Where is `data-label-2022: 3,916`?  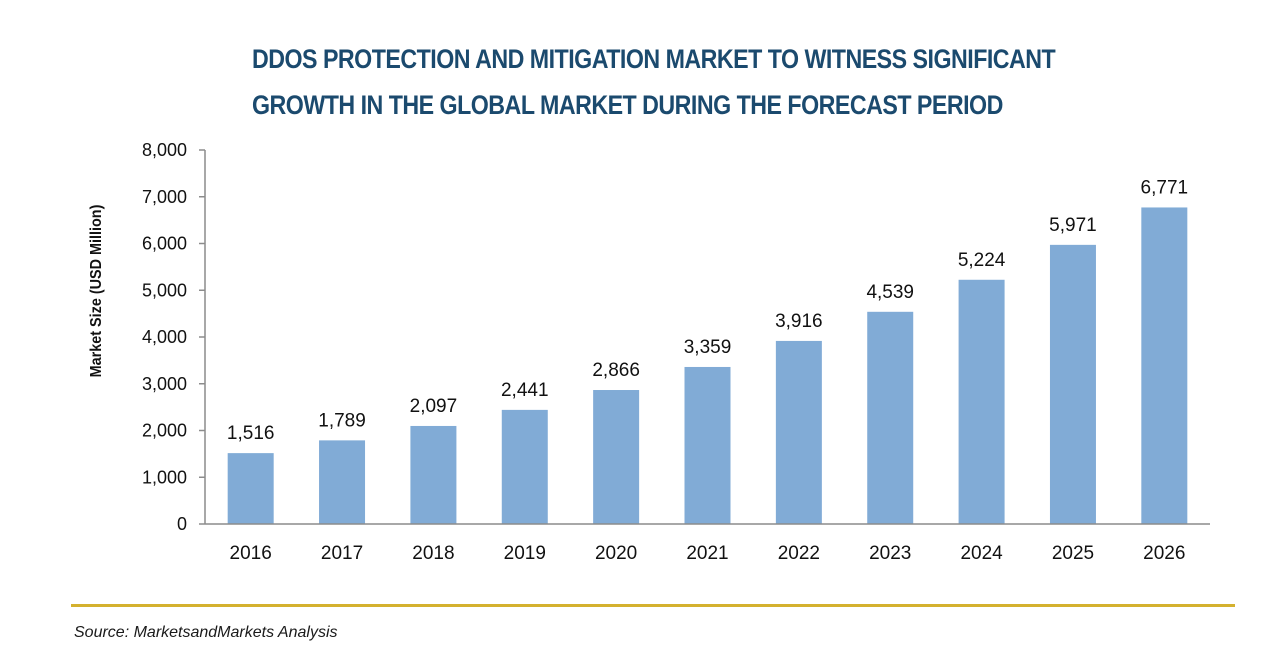 data-label-2022: 3,916 is located at coordinates (799, 321).